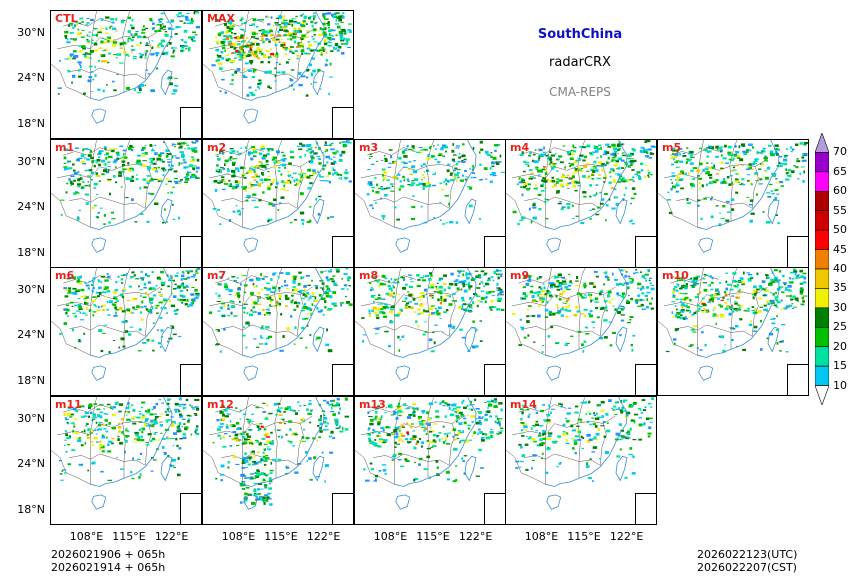 The width and height of the screenshot is (860, 588). Describe the element at coordinates (494, 251) in the screenshot. I see `south-china-sea-inset` at that location.